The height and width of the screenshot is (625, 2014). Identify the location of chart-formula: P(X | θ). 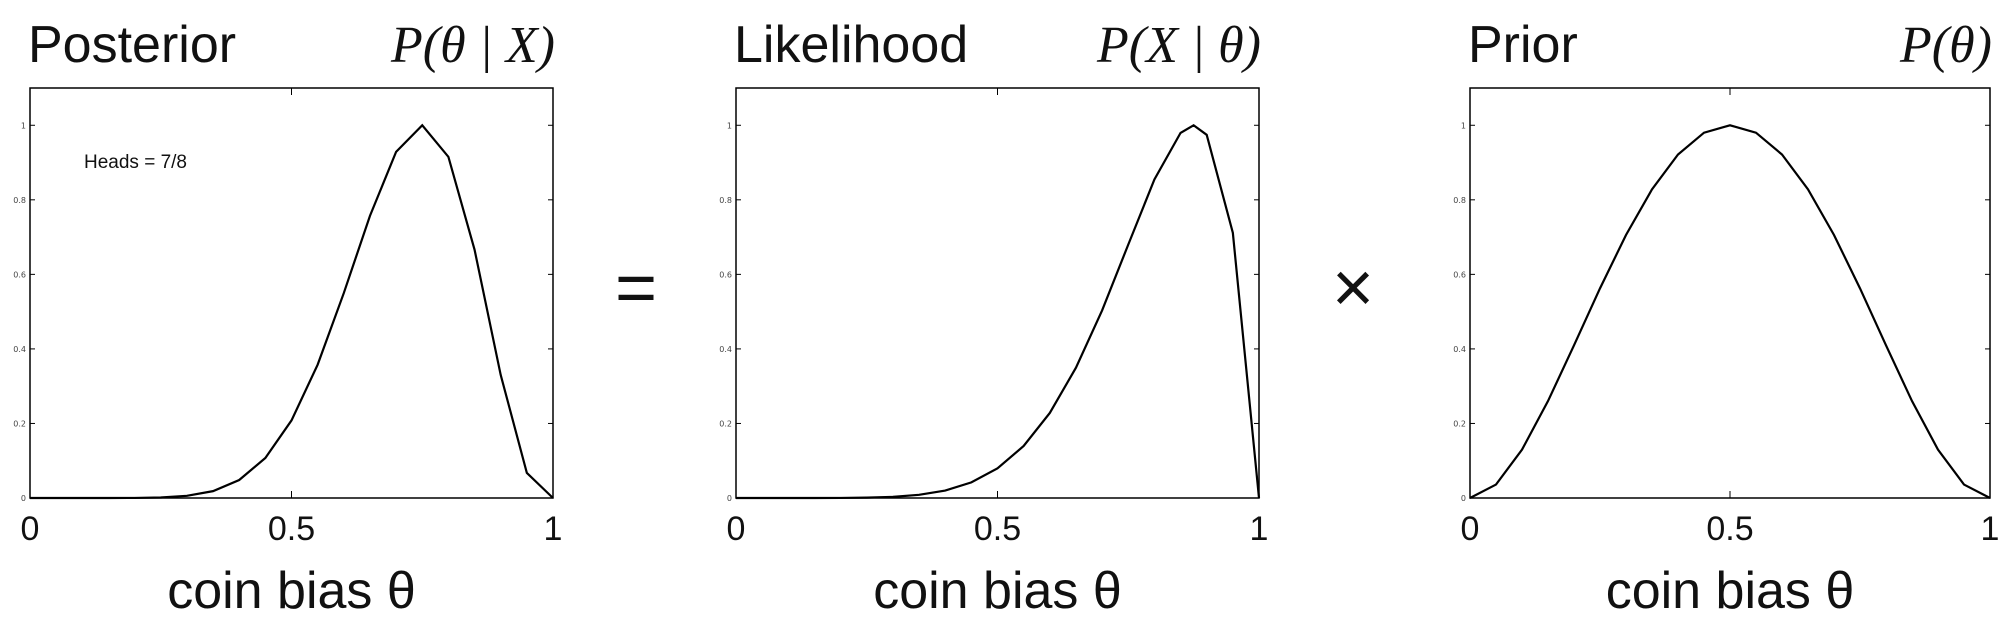
(1178, 45).